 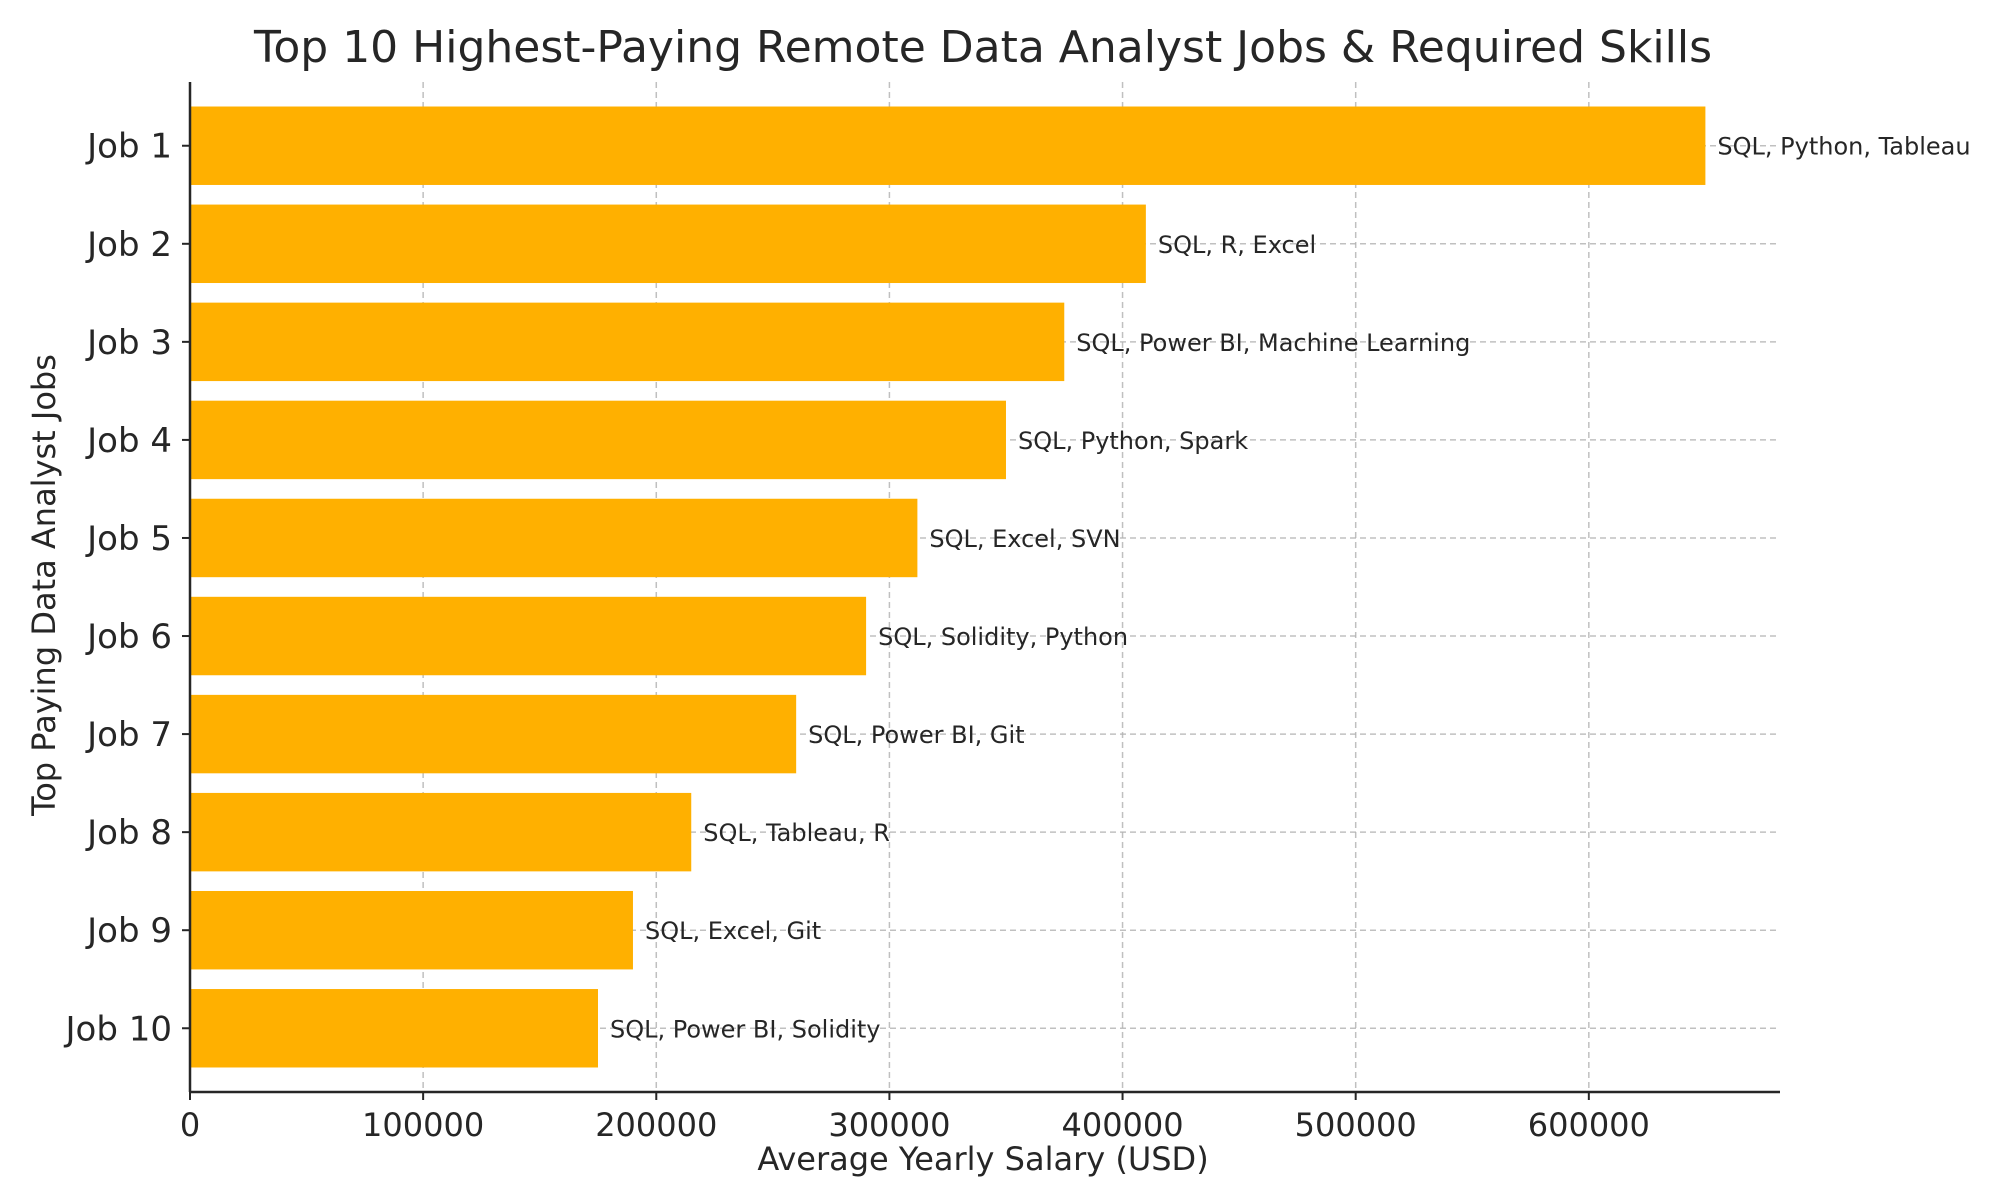 What do you see at coordinates (1237, 245) in the screenshot?
I see `bar-annotation: SQL, R, Excel` at bounding box center [1237, 245].